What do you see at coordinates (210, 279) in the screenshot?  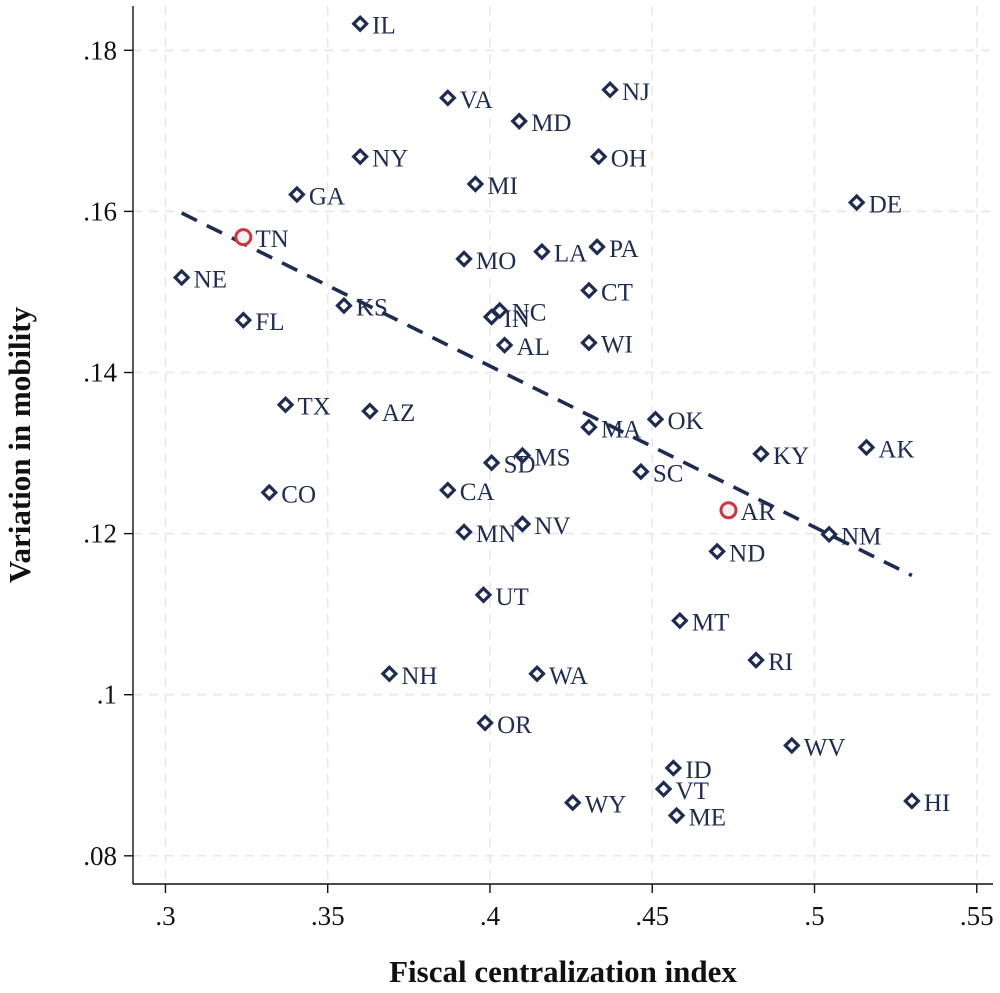 I see `point-label: NE` at bounding box center [210, 279].